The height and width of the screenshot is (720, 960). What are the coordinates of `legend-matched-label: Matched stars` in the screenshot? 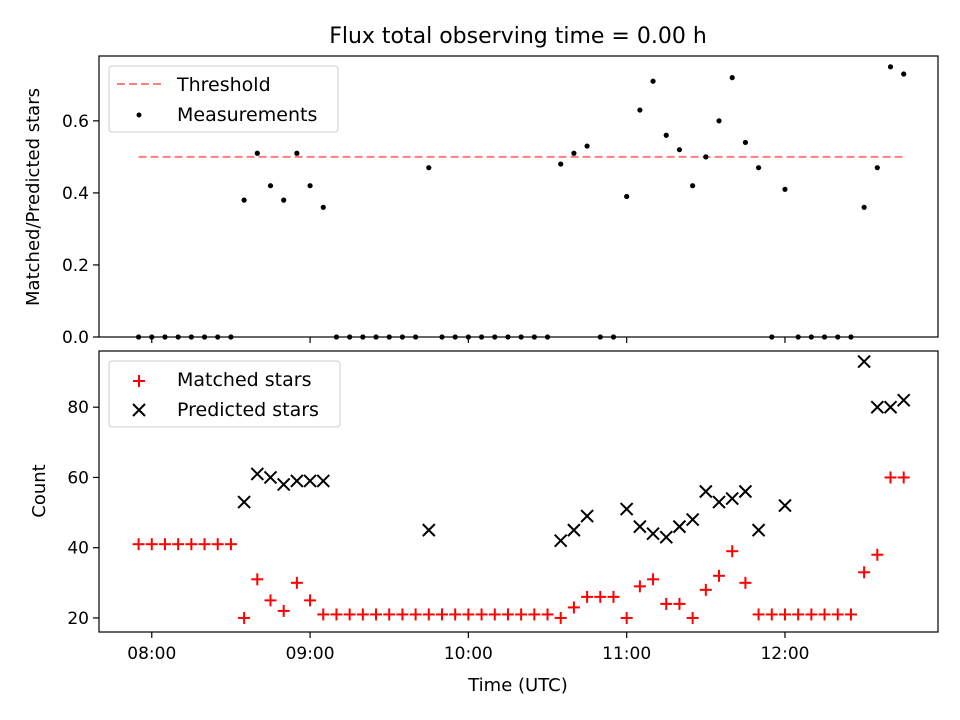 It's located at (244, 380).